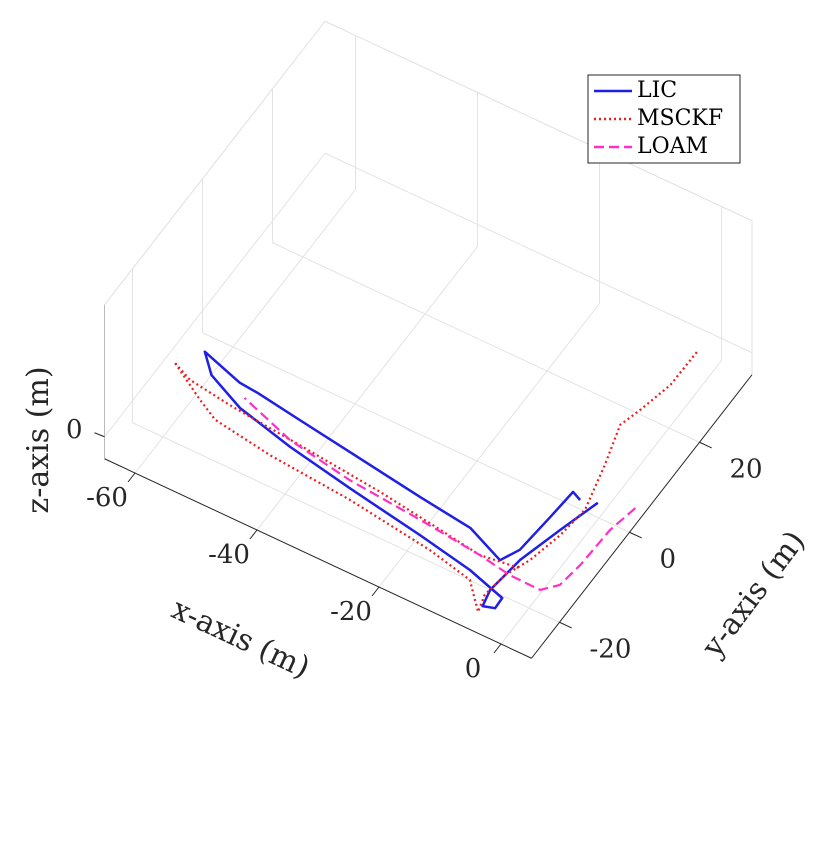 This screenshot has width=830, height=851. Describe the element at coordinates (229, 555) in the screenshot. I see `x-tick-label: -40` at that location.